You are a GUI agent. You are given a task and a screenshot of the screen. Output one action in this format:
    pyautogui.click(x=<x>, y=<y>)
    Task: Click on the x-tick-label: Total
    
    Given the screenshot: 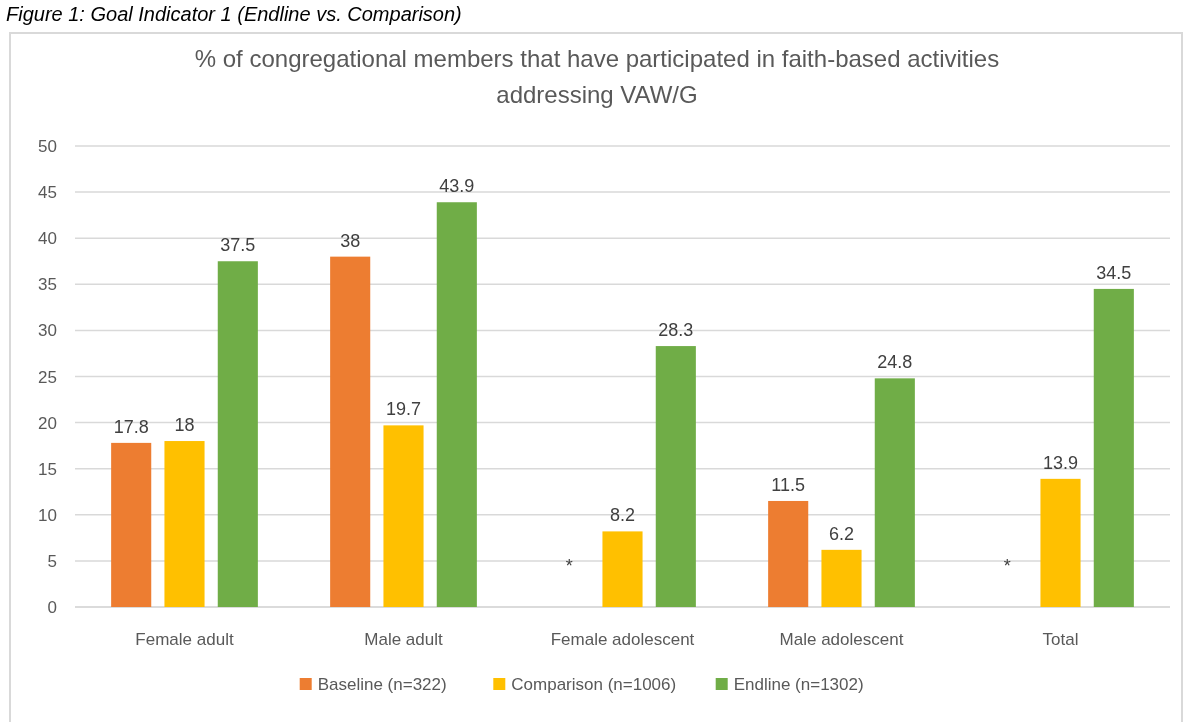 What is the action you would take?
    pyautogui.click(x=1060, y=639)
    